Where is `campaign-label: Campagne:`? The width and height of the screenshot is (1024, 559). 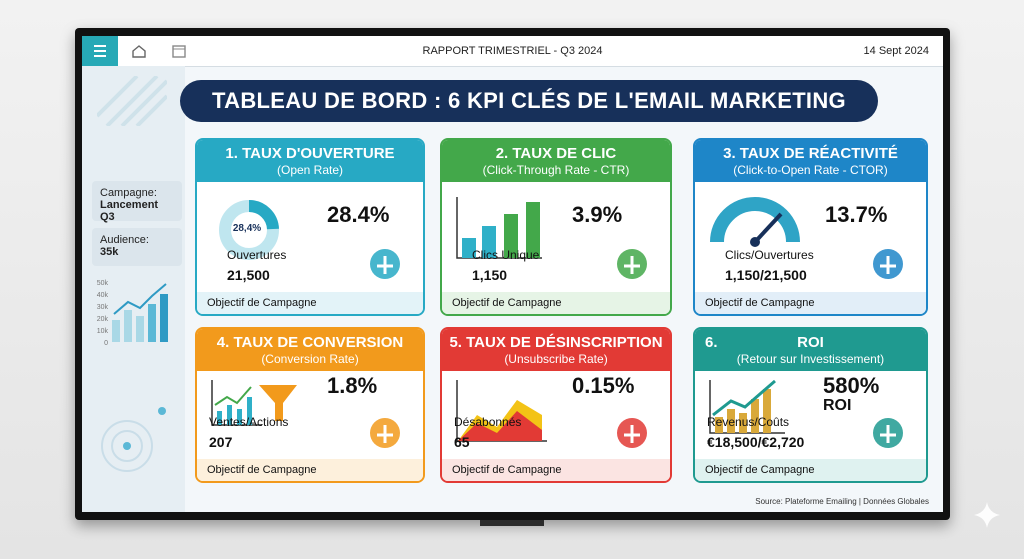
campaign-label: Campagne: is located at coordinates (128, 193).